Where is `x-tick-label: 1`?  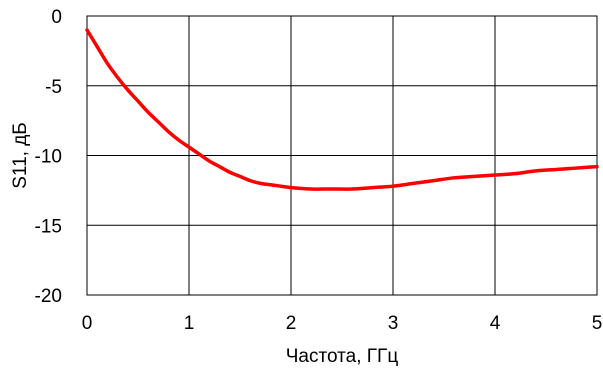
x-tick-label: 1 is located at coordinates (189, 323).